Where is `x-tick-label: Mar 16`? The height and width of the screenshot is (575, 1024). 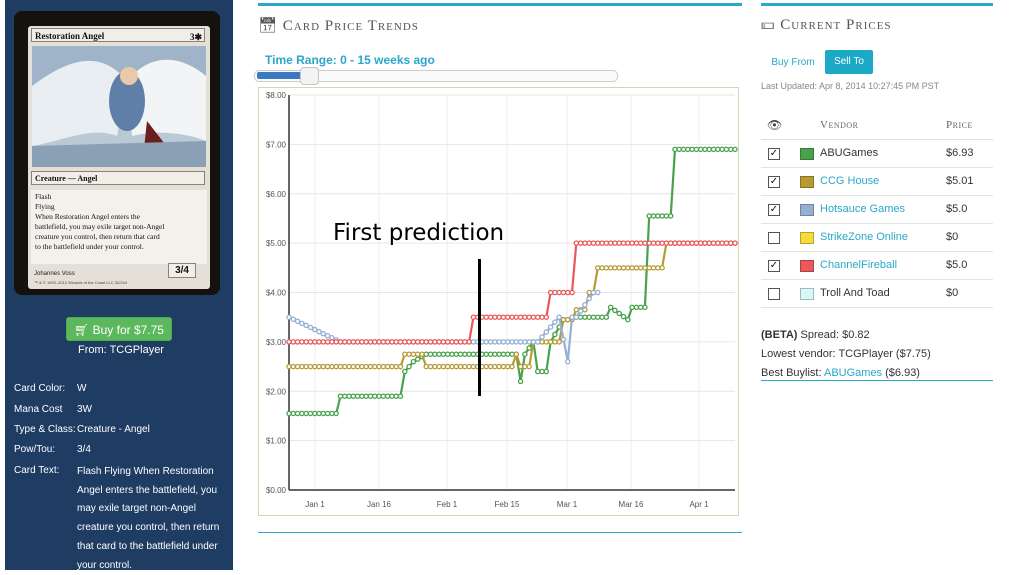 x-tick-label: Mar 16 is located at coordinates (631, 504).